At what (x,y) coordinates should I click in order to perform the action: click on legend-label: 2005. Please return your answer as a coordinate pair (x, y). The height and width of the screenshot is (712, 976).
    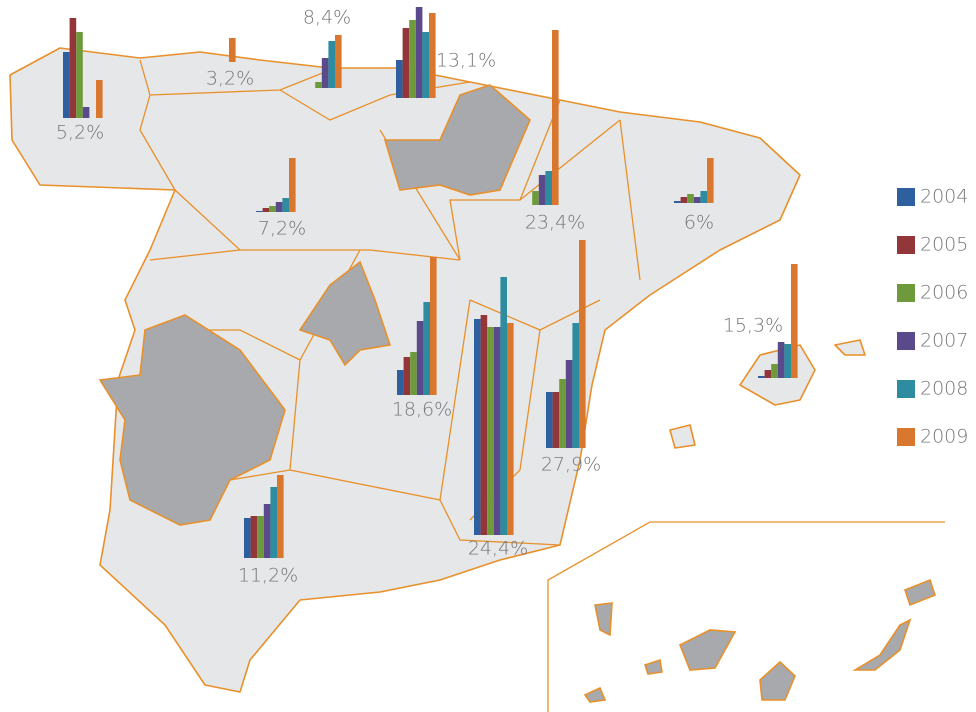
    Looking at the image, I should click on (944, 245).